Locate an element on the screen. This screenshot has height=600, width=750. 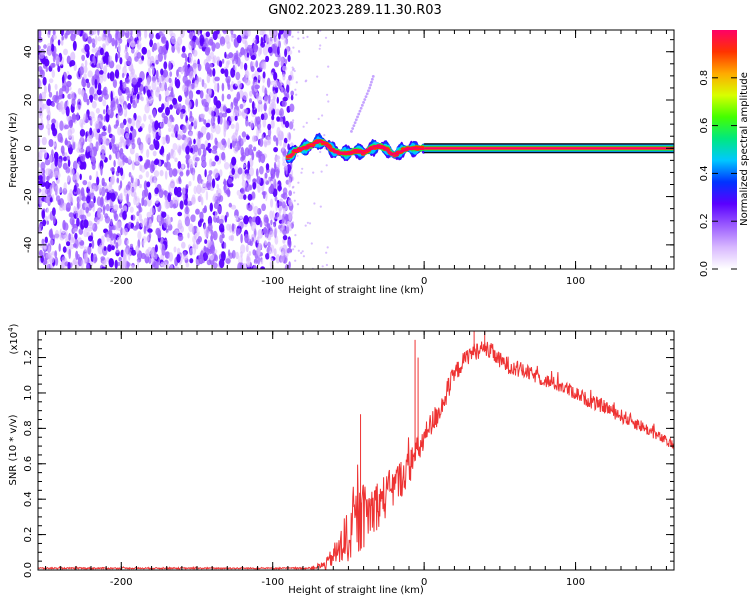
snr-x-tick-label: 100 is located at coordinates (575, 582).